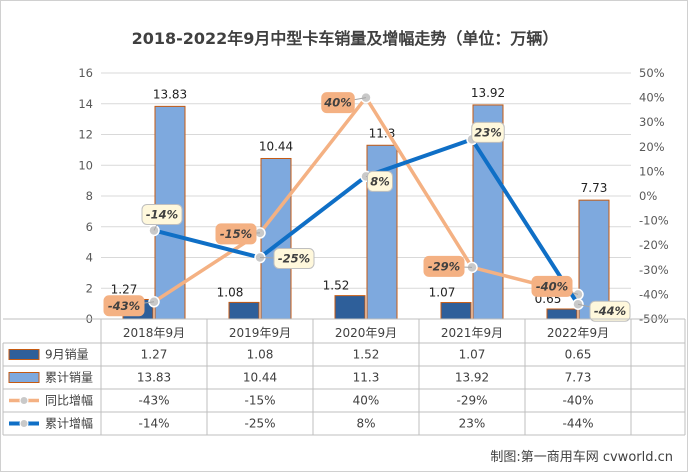 The width and height of the screenshot is (688, 473). I want to click on right-tick-label: -40%, so click(654, 294).